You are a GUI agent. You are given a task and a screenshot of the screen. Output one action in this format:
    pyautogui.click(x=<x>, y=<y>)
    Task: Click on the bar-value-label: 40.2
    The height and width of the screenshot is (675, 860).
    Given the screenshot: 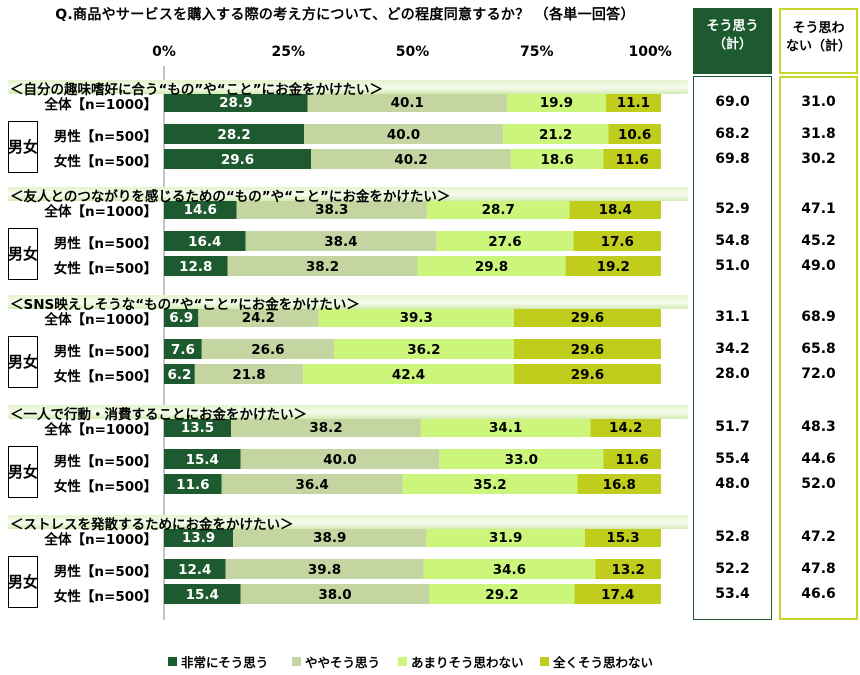 What is the action you would take?
    pyautogui.click(x=410, y=160)
    